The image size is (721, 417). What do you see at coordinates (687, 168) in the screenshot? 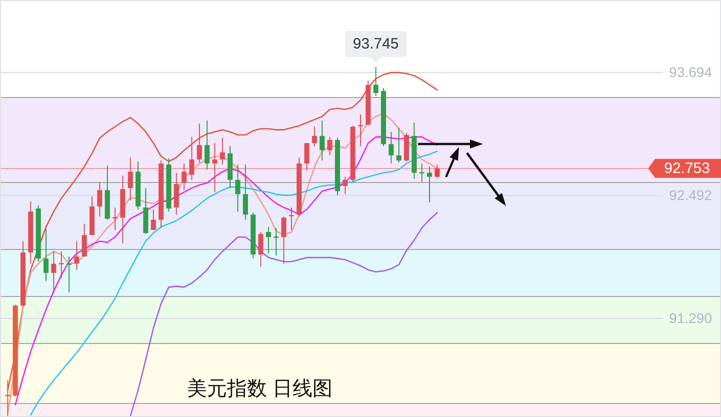
I see `ref-line-label: 92.753` at bounding box center [687, 168].